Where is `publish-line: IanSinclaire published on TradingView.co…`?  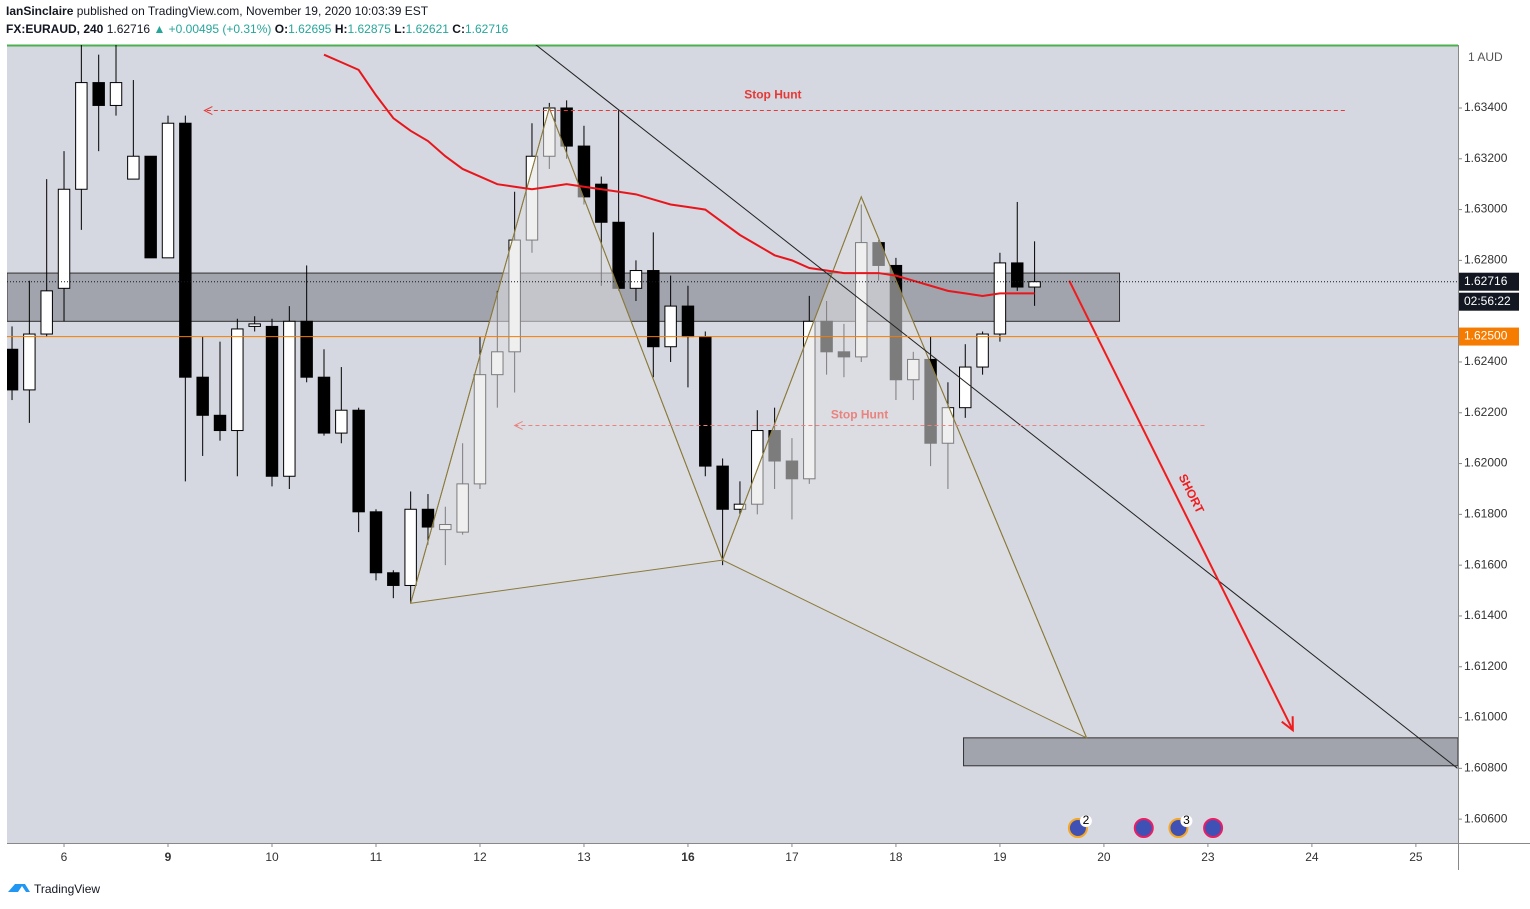
publish-line: IanSinclaire published on TradingView.co… is located at coordinates (217, 11).